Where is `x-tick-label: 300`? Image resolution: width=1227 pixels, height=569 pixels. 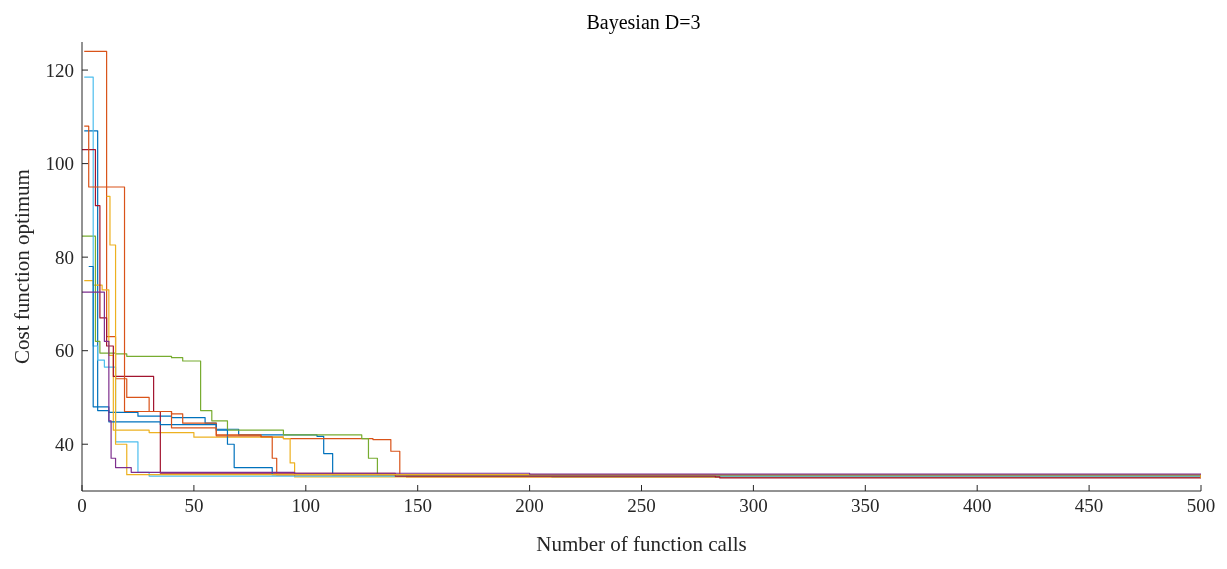 x-tick-label: 300 is located at coordinates (753, 506).